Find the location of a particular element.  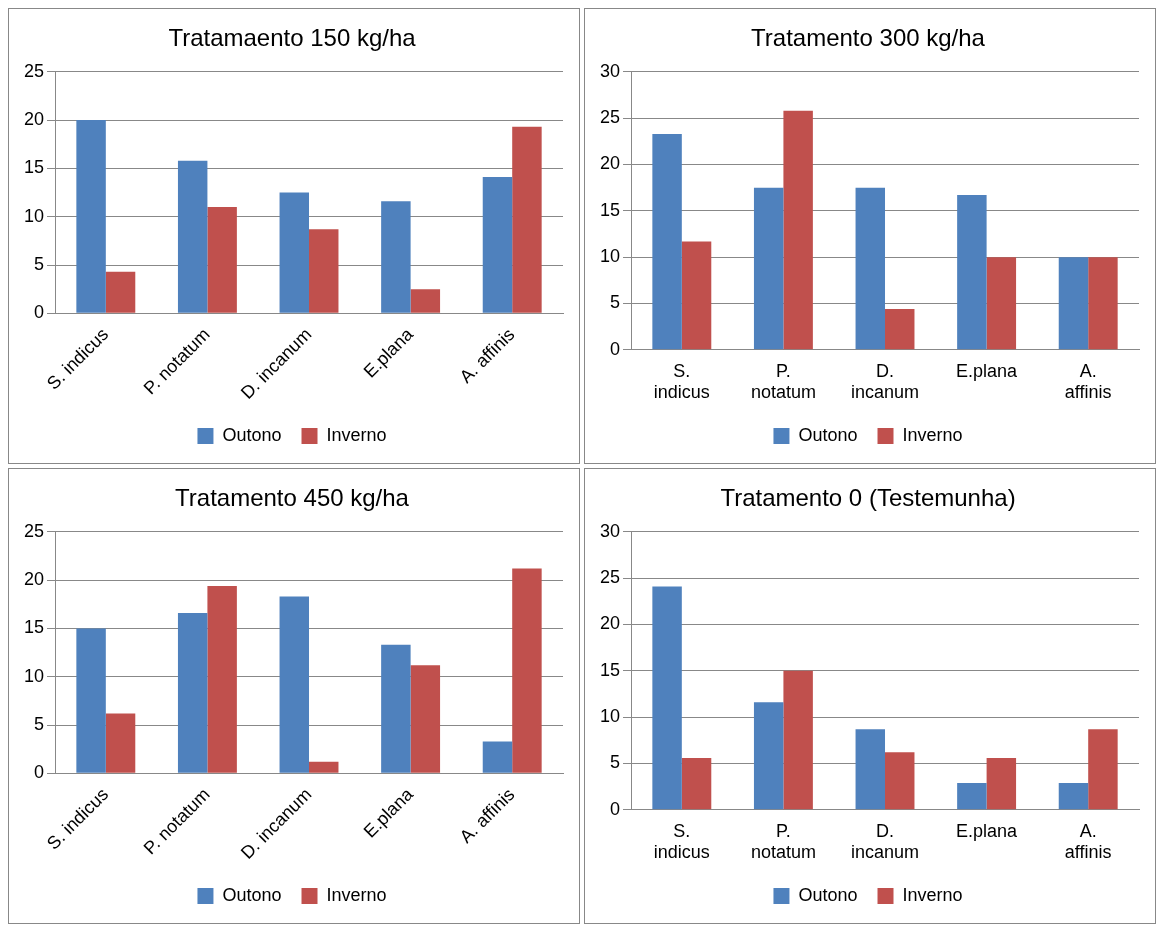

chart-title: Tratamaento 150 kg/ha is located at coordinates (292, 38).